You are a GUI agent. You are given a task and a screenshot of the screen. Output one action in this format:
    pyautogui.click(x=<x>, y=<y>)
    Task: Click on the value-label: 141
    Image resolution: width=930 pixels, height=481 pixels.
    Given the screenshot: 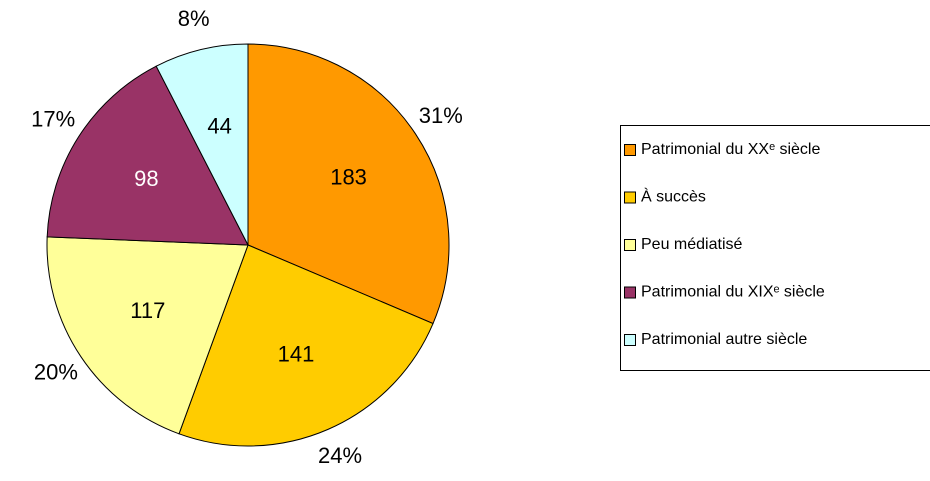 What is the action you would take?
    pyautogui.click(x=296, y=353)
    